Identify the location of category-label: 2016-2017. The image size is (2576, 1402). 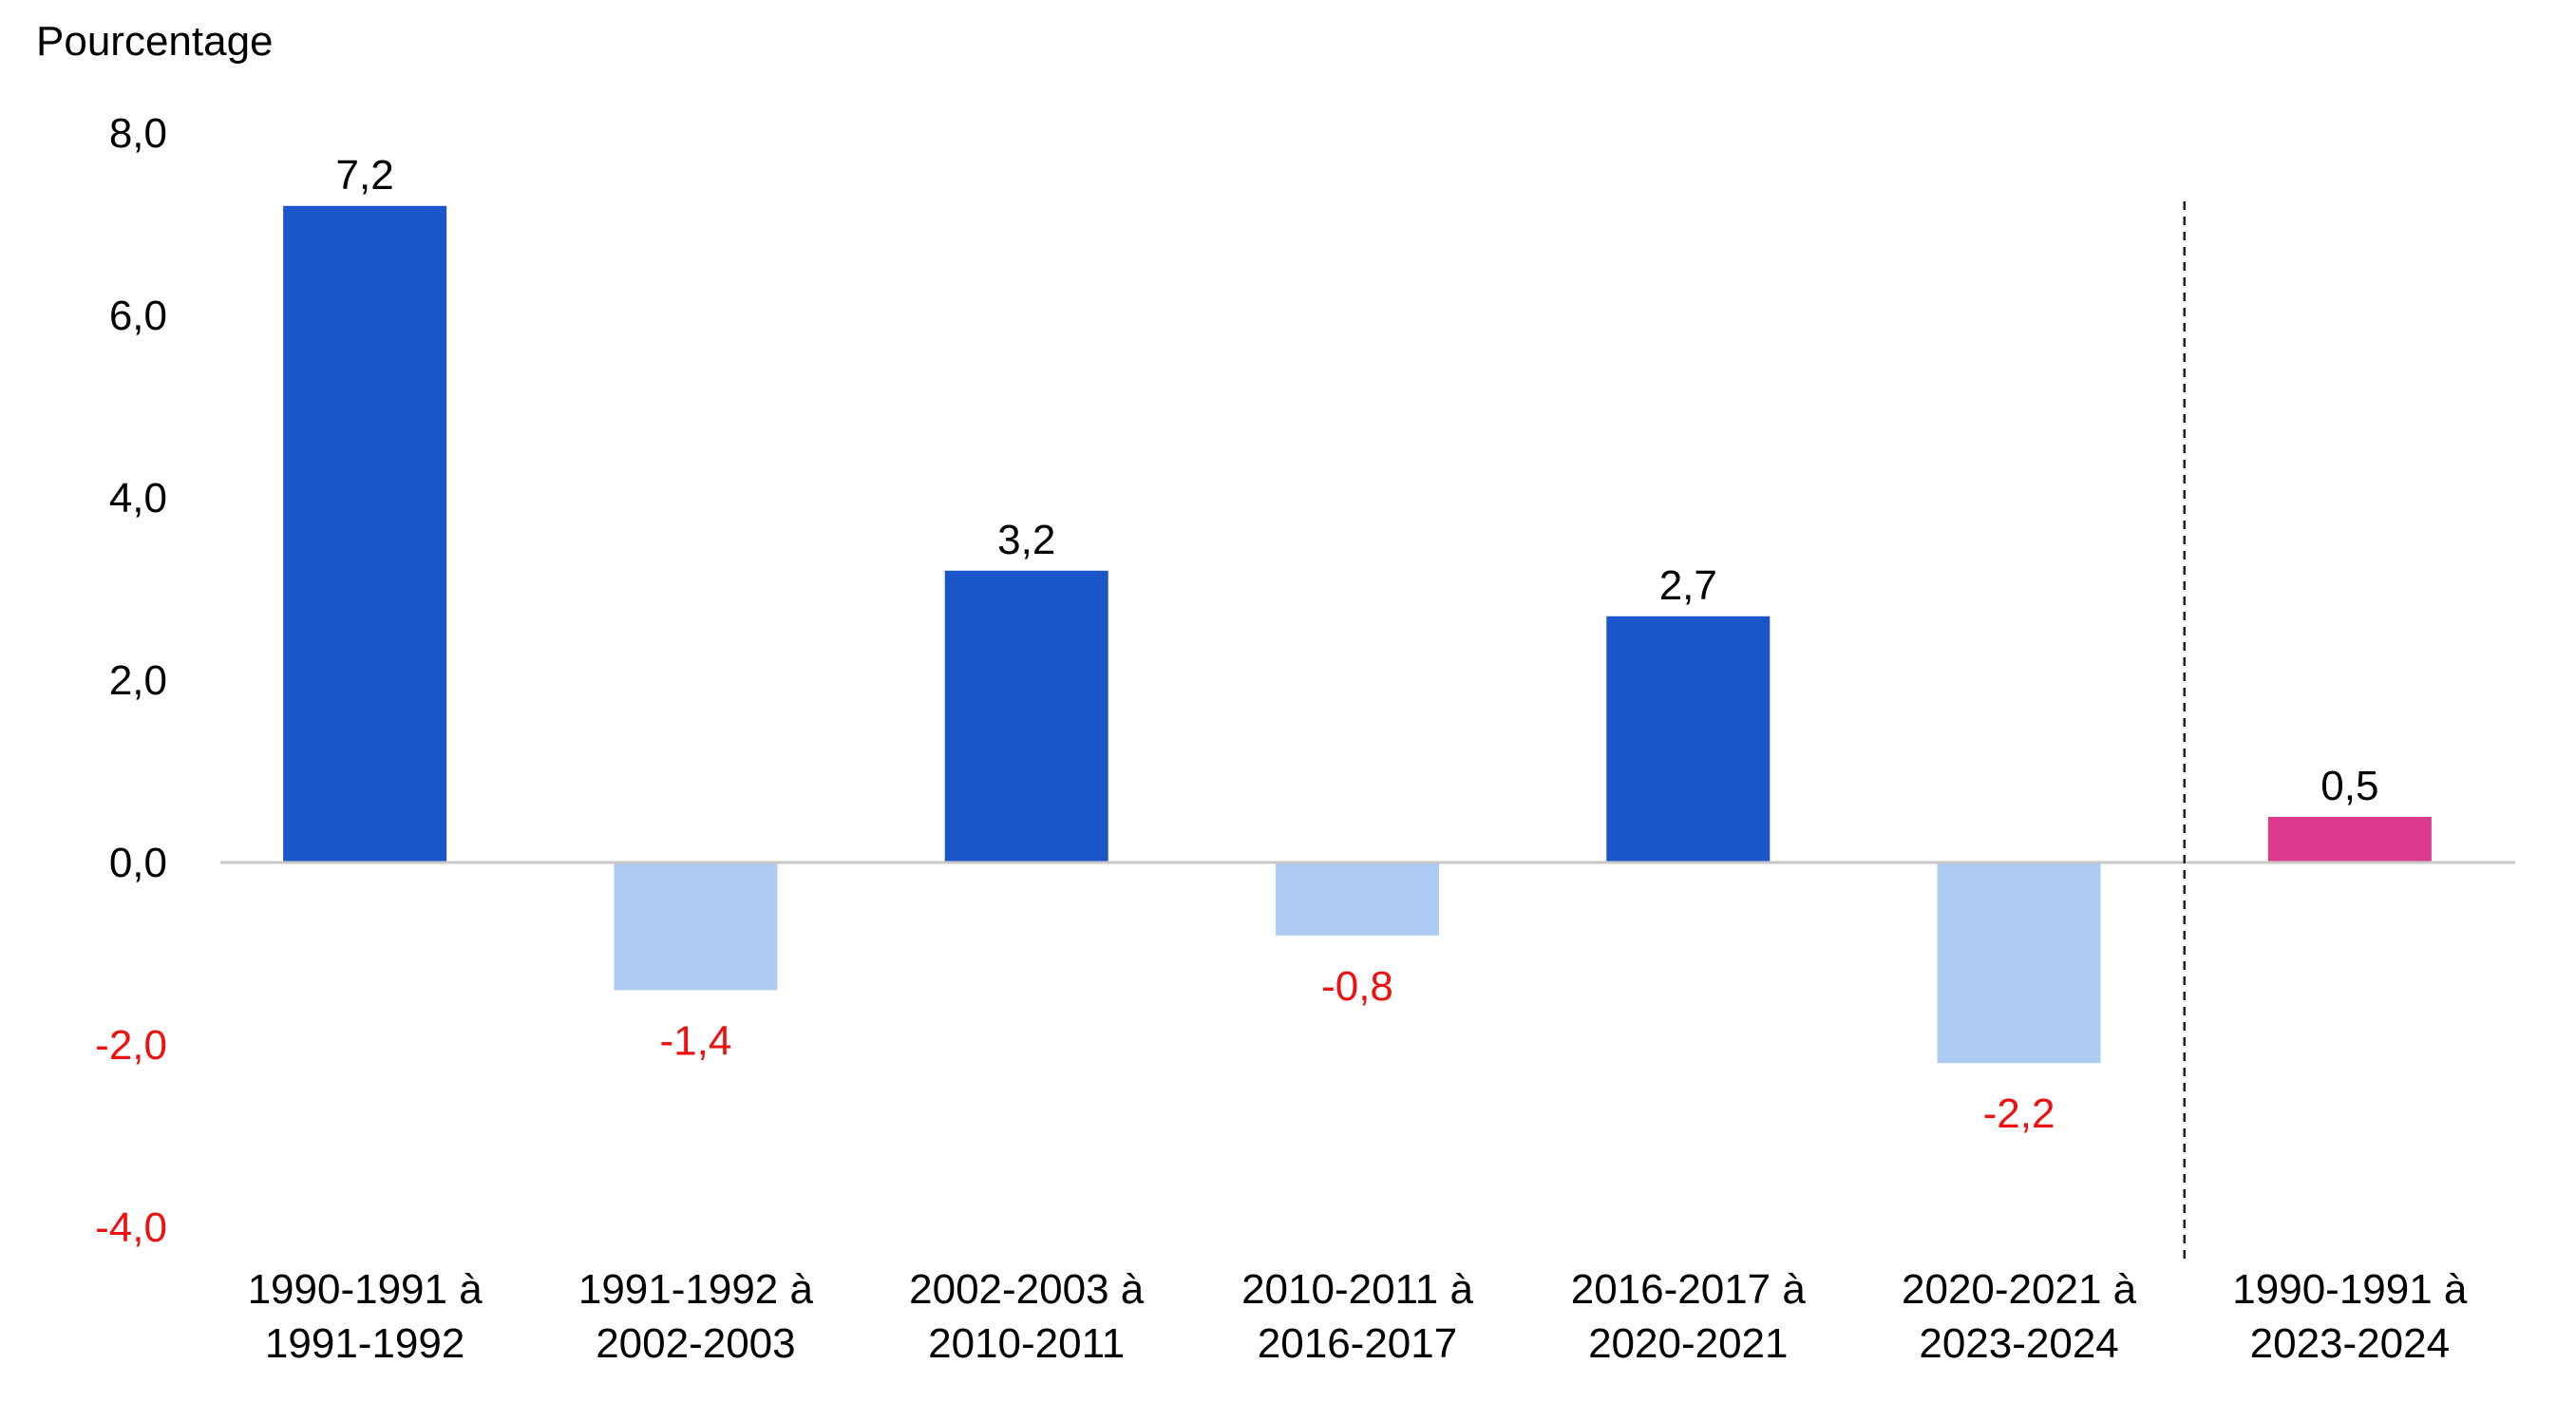
(1357, 1343).